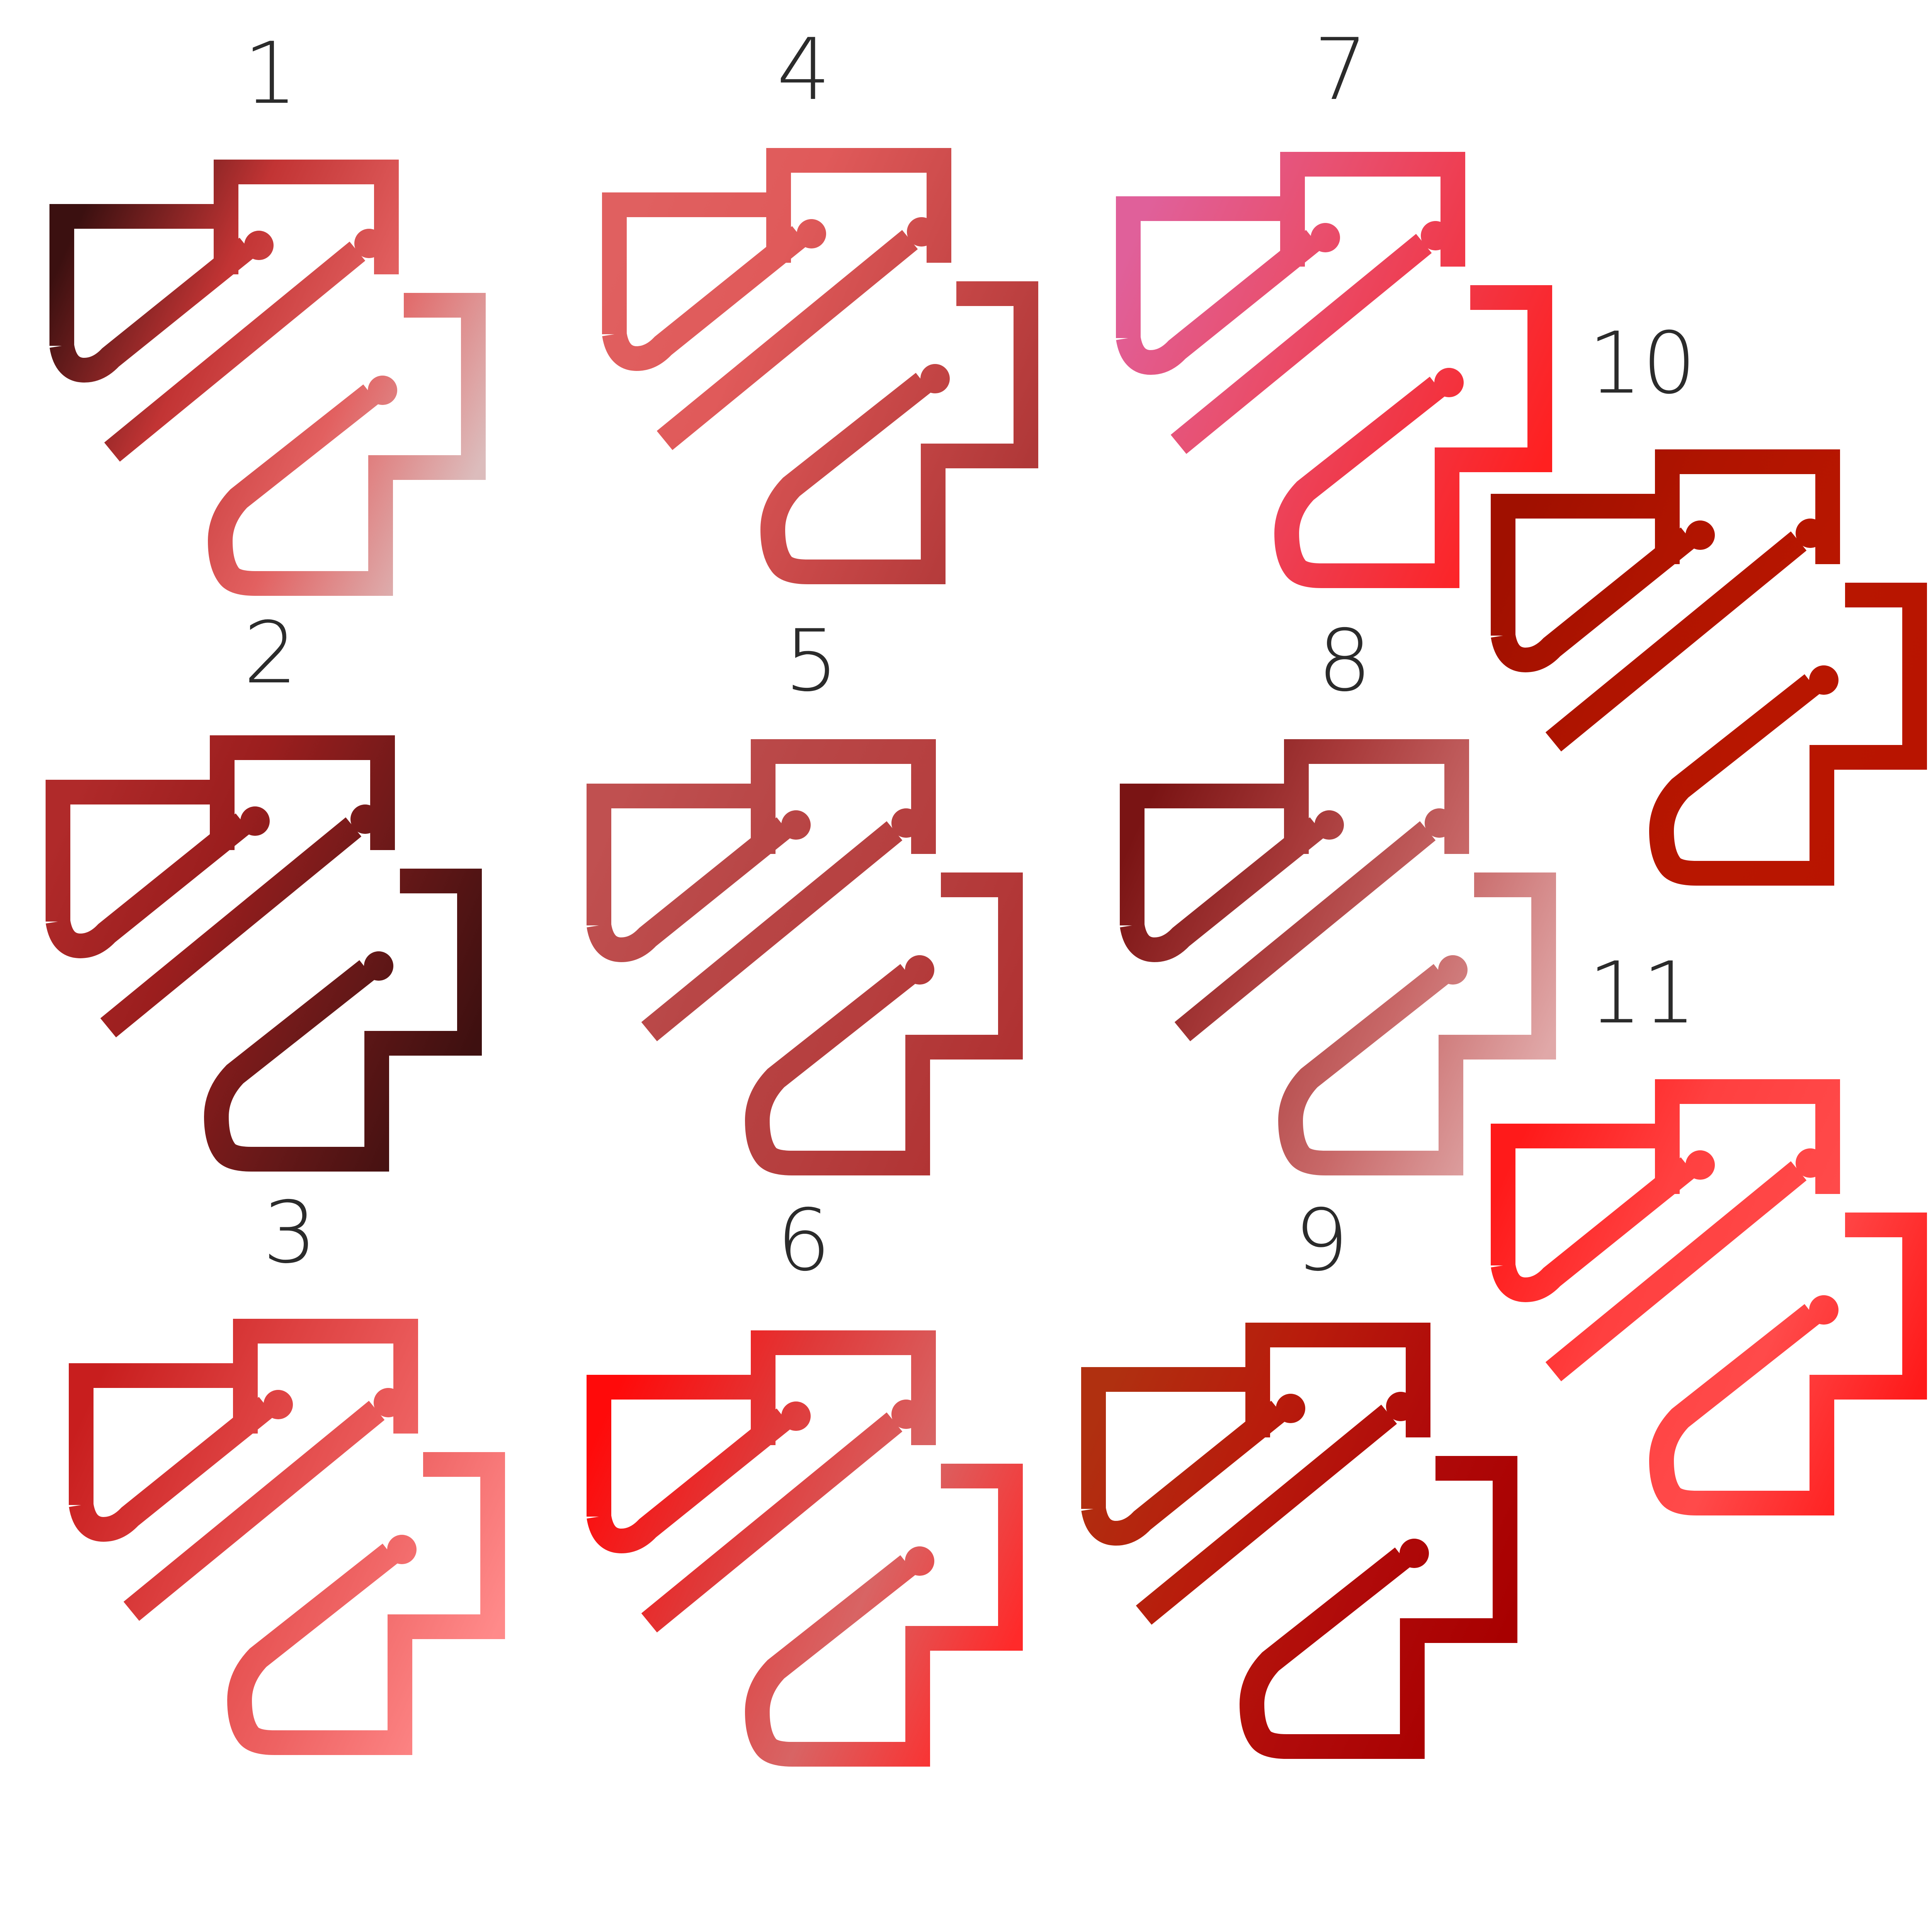 This screenshot has width=1932, height=1932. What do you see at coordinates (1642, 993) in the screenshot?
I see `variant-label-11: 11` at bounding box center [1642, 993].